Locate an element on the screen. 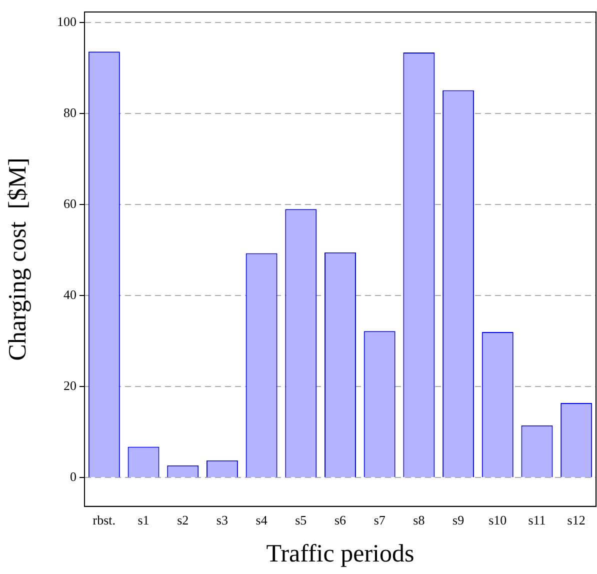 This screenshot has height=574, width=597. x-tick-label: s9 is located at coordinates (458, 520).